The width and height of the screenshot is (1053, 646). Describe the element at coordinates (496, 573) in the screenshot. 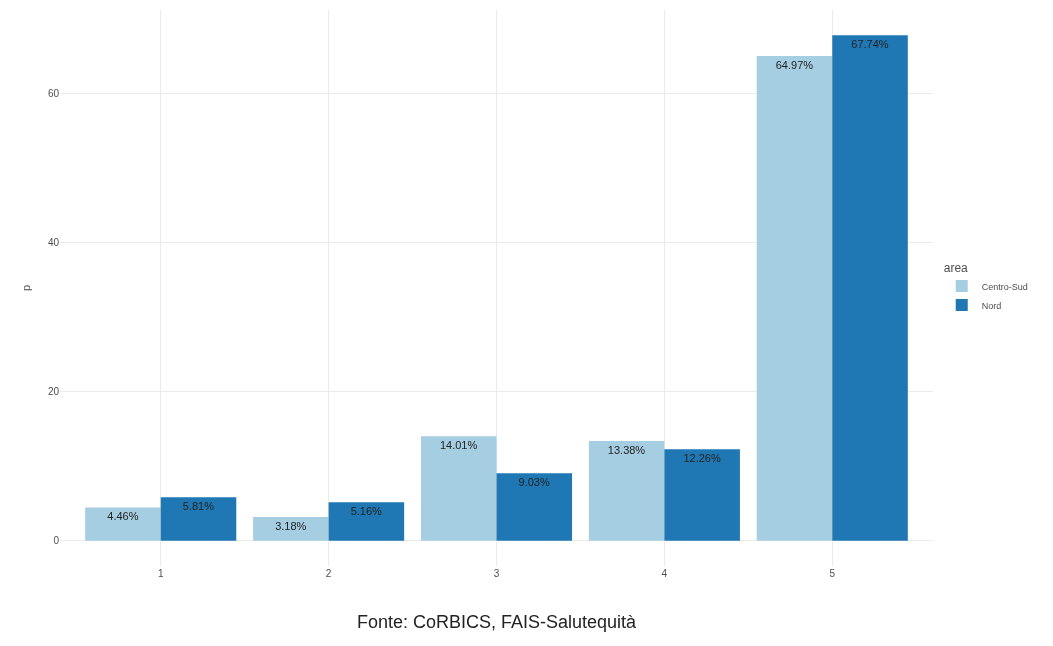

I see `x-tick-label: 3` at that location.